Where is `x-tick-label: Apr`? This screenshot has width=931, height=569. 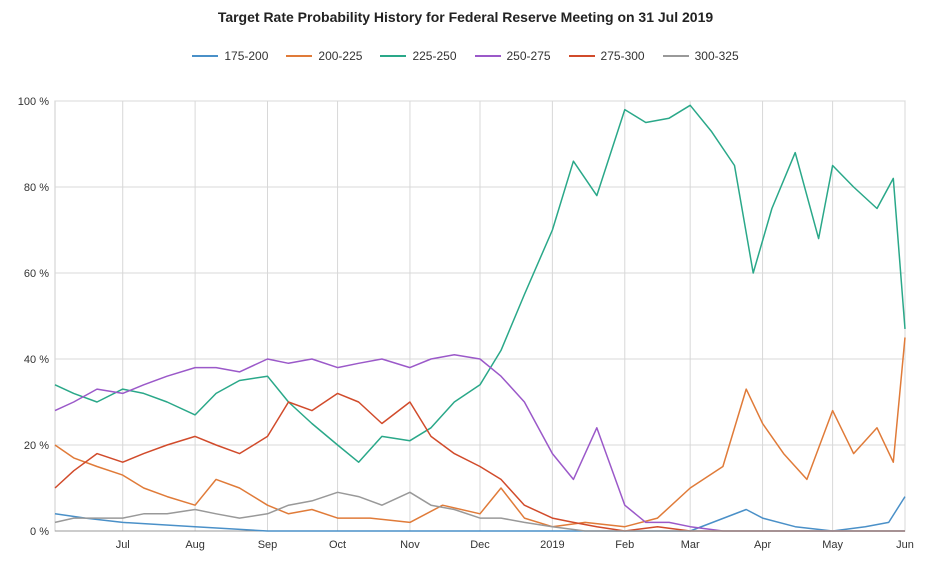
x-tick-label: Apr is located at coordinates (762, 545).